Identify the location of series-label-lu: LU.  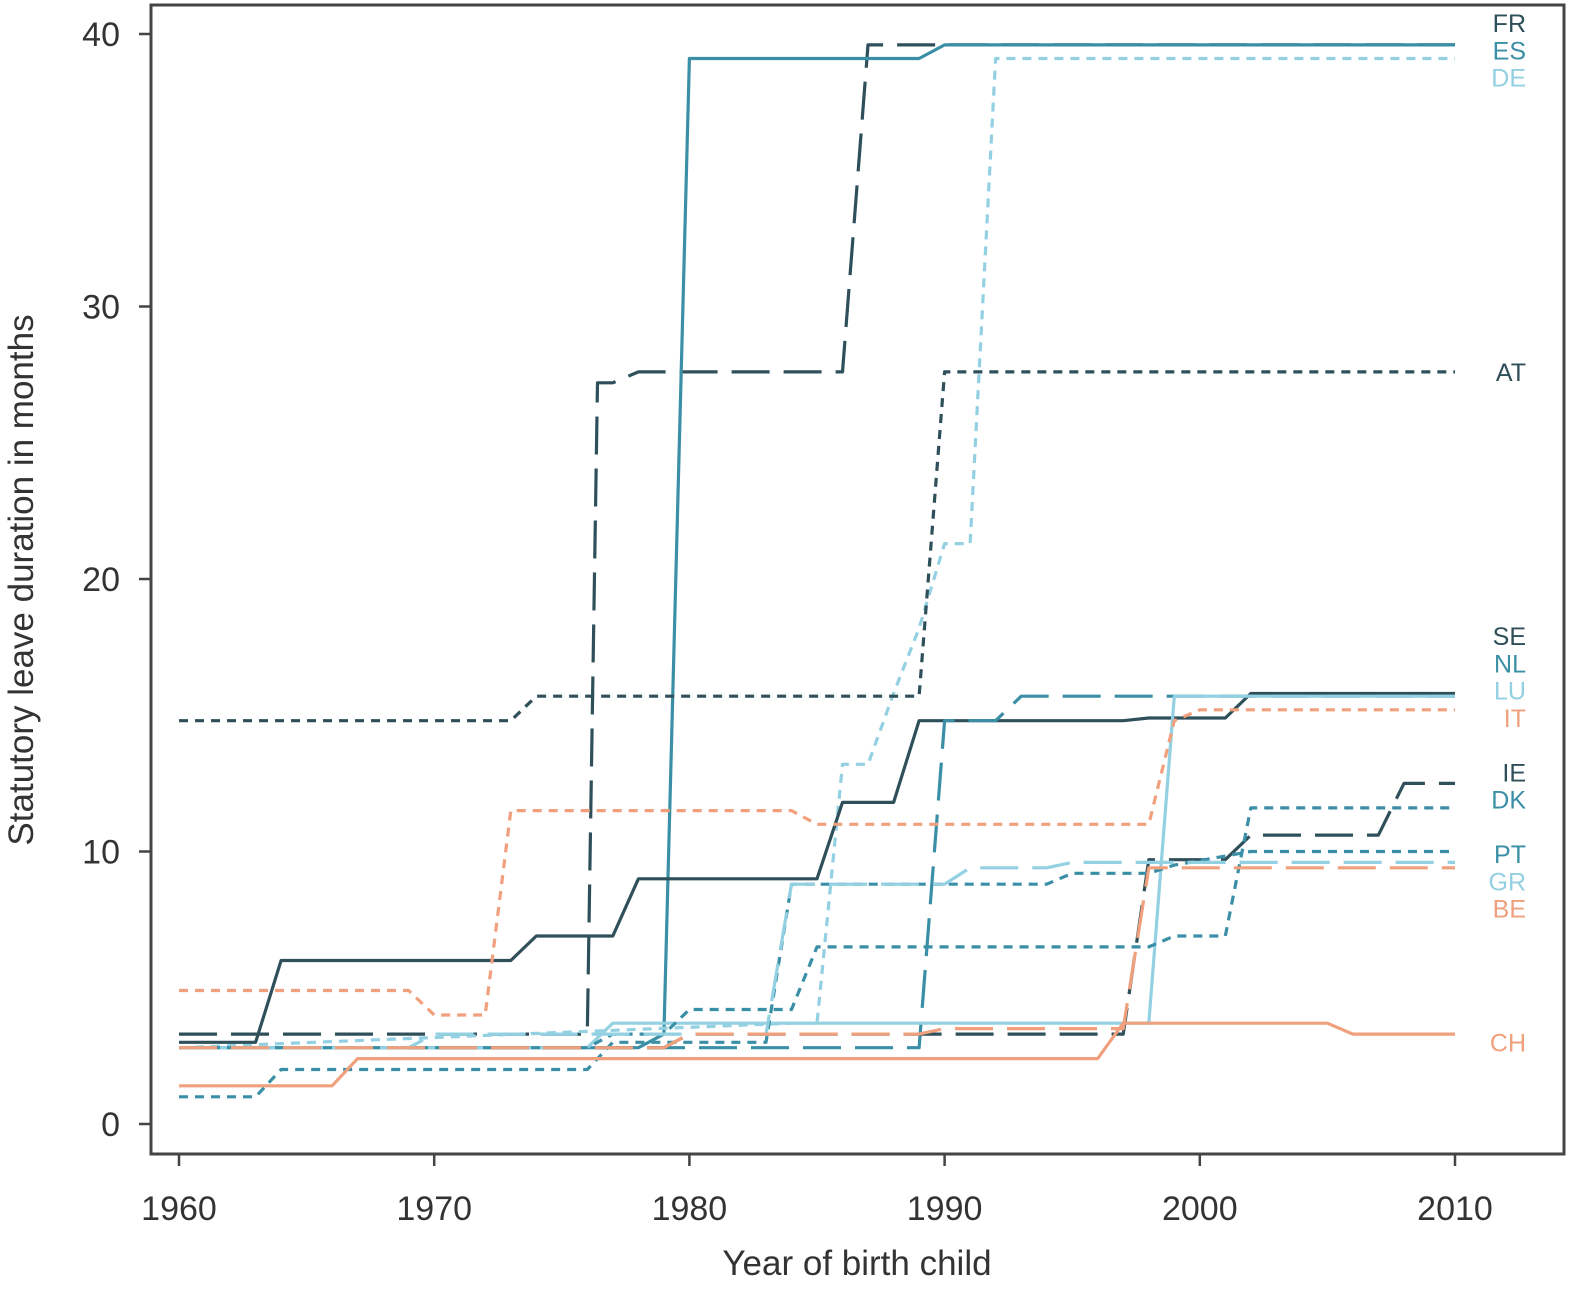
(1510, 692).